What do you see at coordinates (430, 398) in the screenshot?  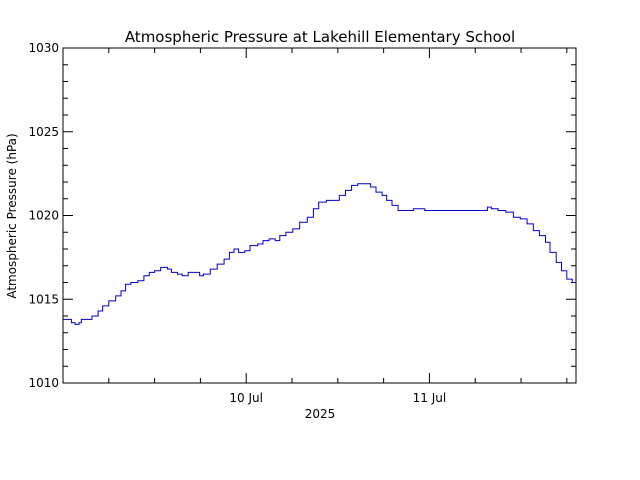 I see `x-tick-label: 11 Jul` at bounding box center [430, 398].